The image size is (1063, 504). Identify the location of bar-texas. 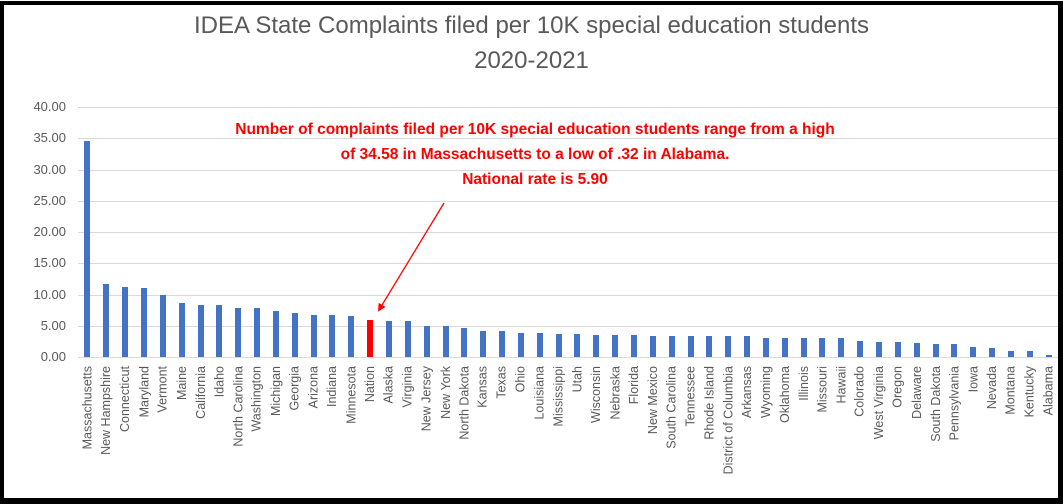
(502, 343).